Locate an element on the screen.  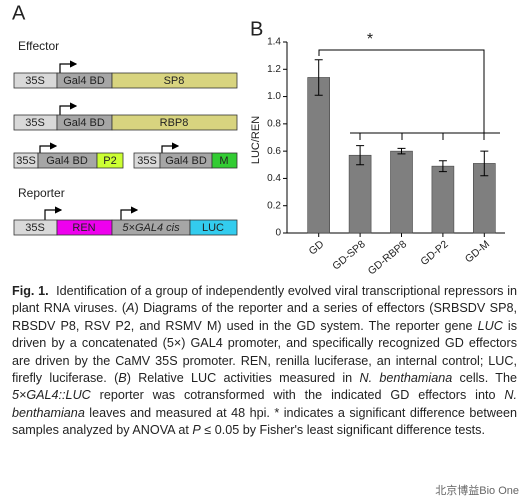
x-tick-label: GD-M is located at coordinates (477, 251).